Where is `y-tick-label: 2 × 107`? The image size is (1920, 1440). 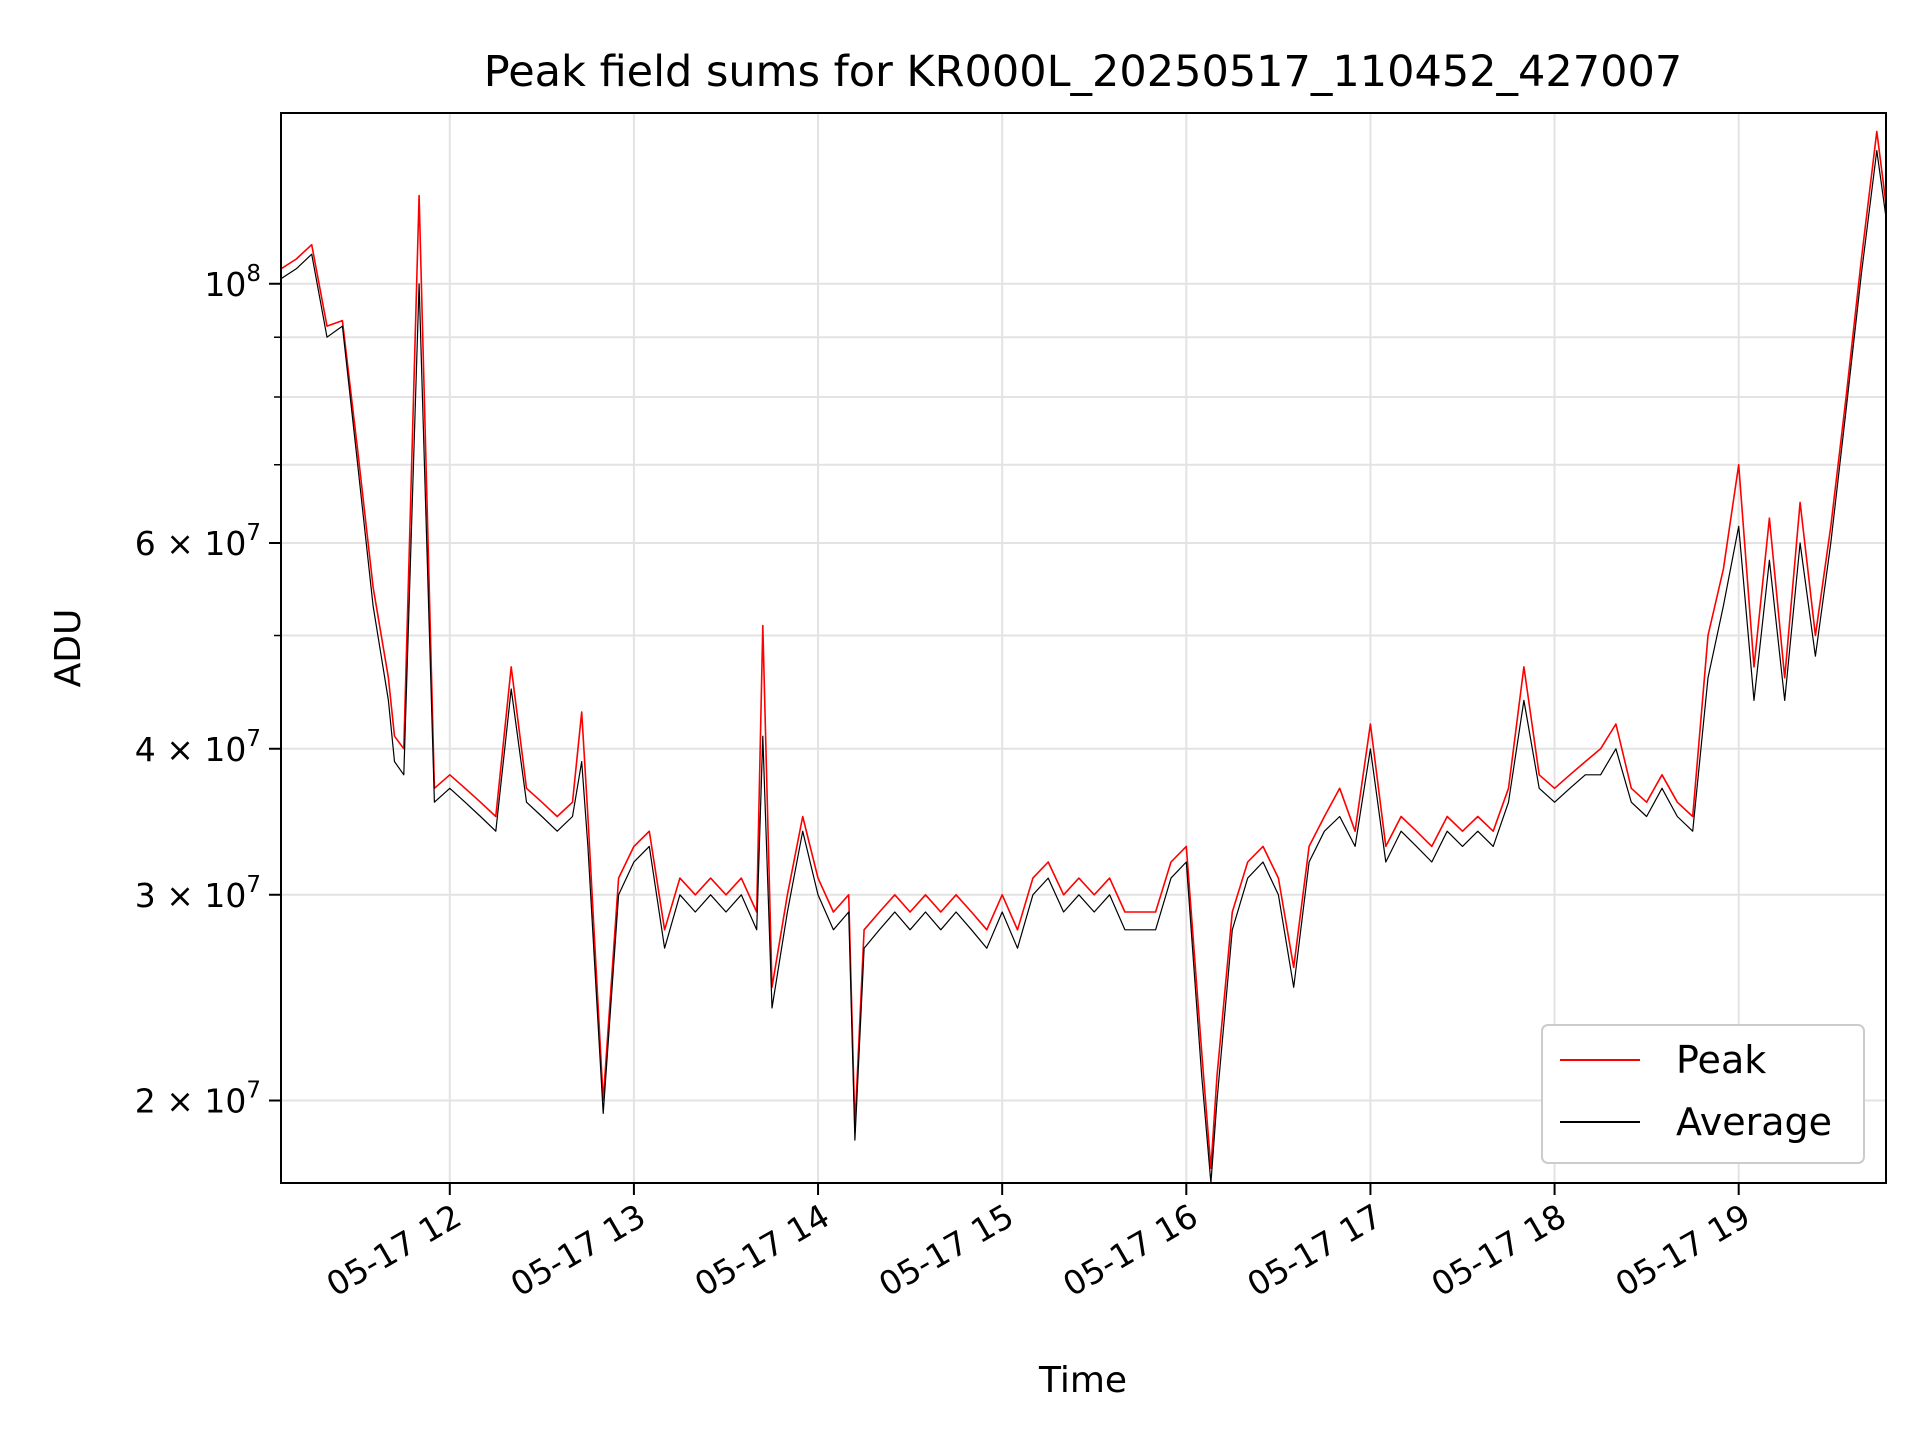 y-tick-label: 2 × 107 is located at coordinates (198, 1099).